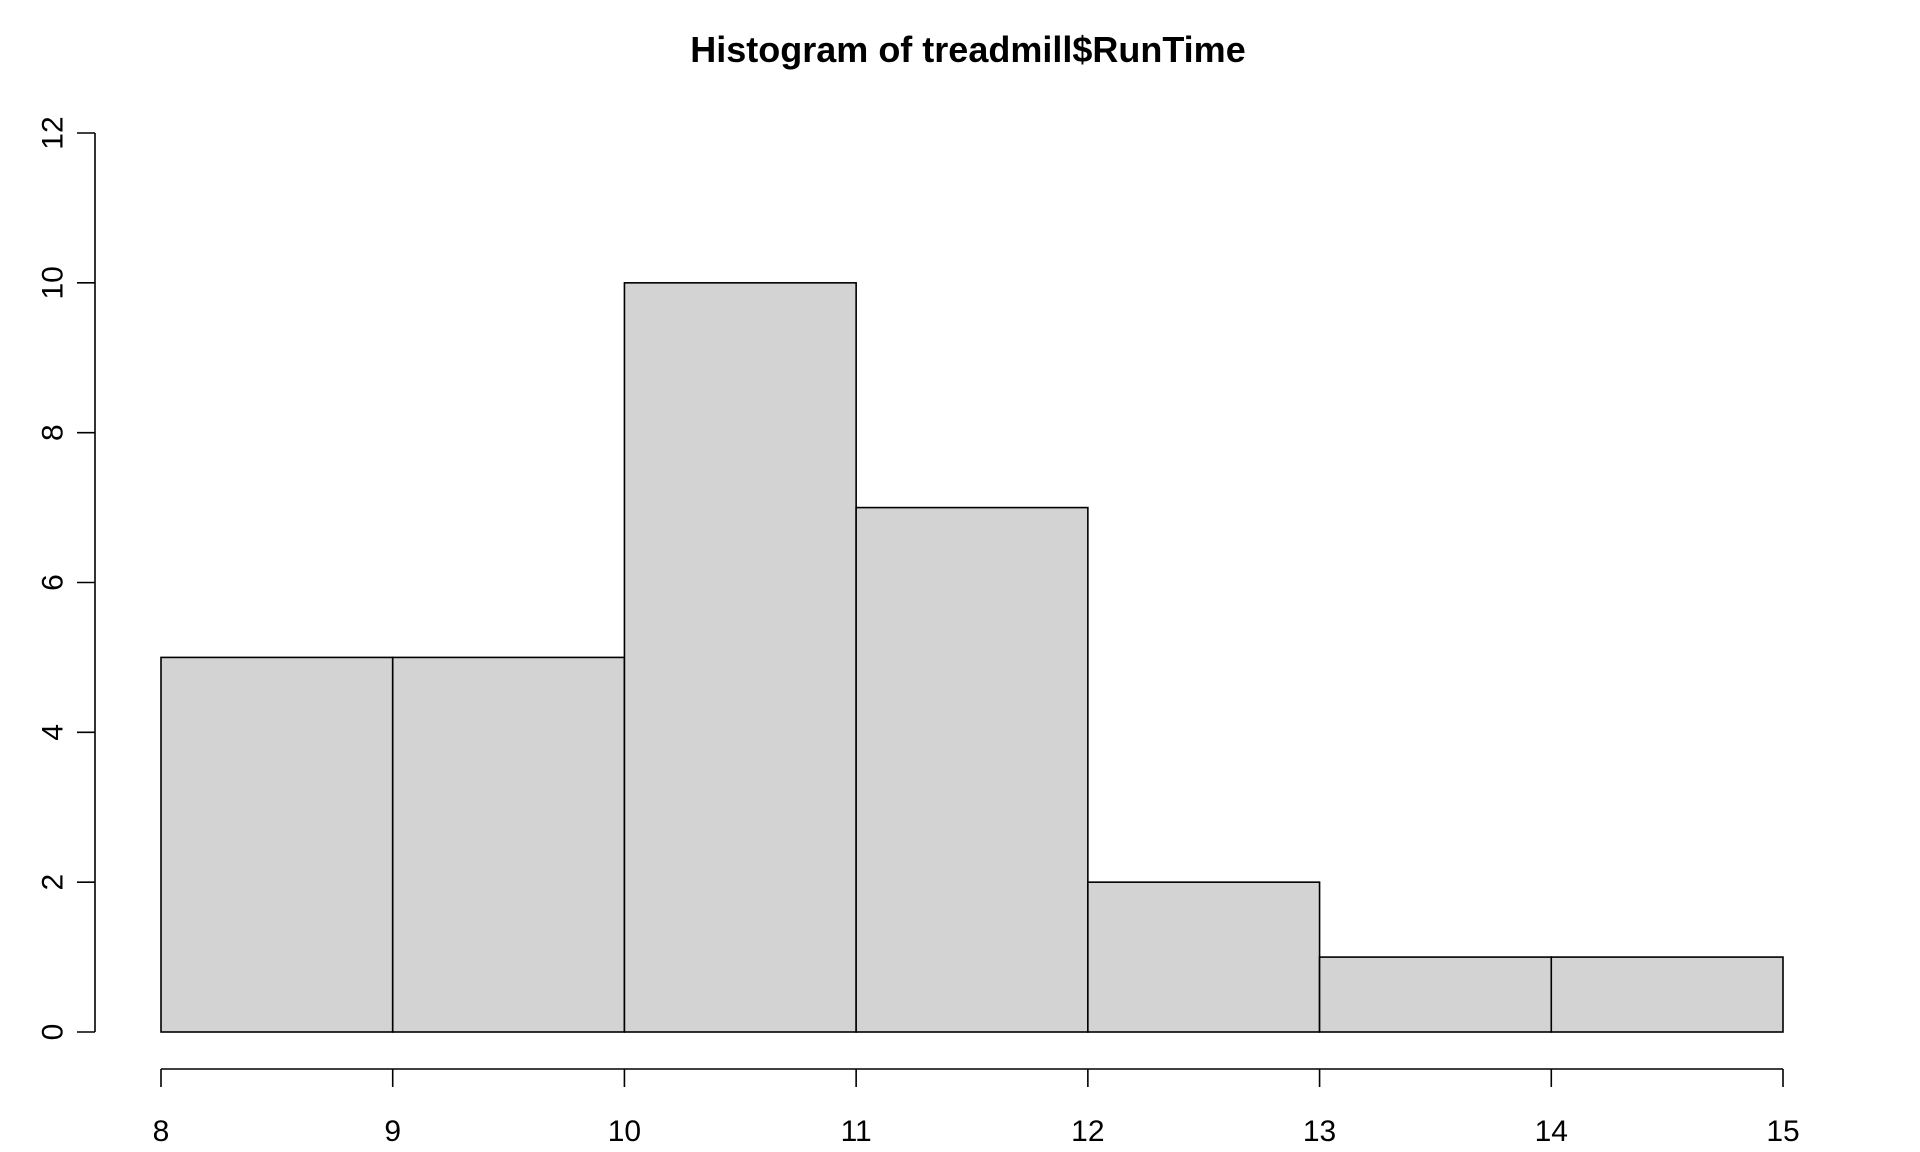 The height and width of the screenshot is (1152, 1920). I want to click on y-tick-label: 4, so click(53, 732).